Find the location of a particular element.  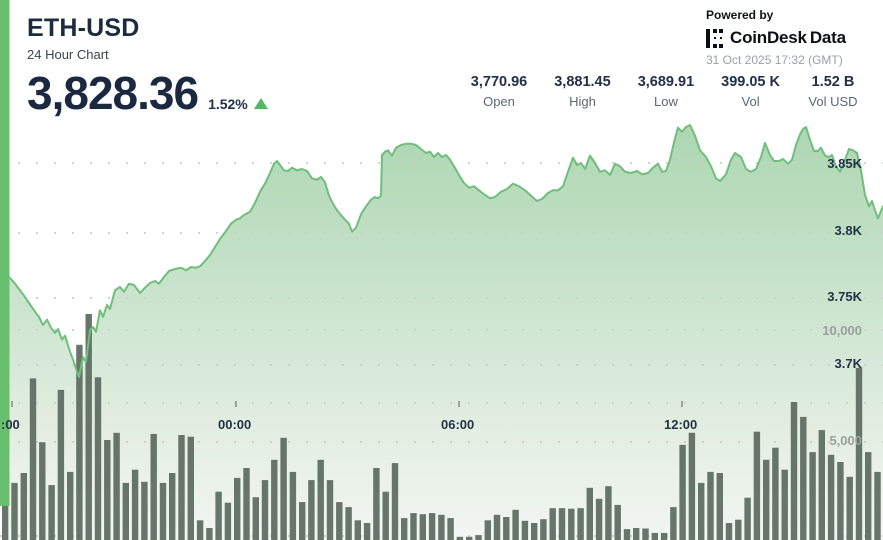

coindesk-logo: CoinDesk Data is located at coordinates (776, 38).